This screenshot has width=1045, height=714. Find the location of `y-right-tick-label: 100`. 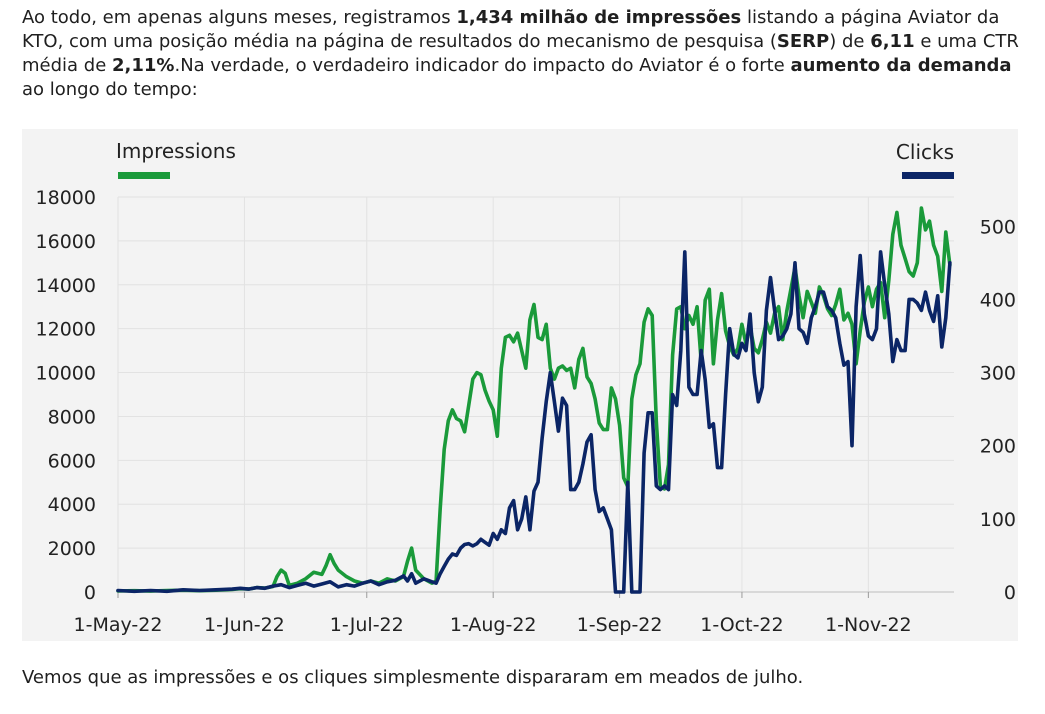

y-right-tick-label: 100 is located at coordinates (998, 520).